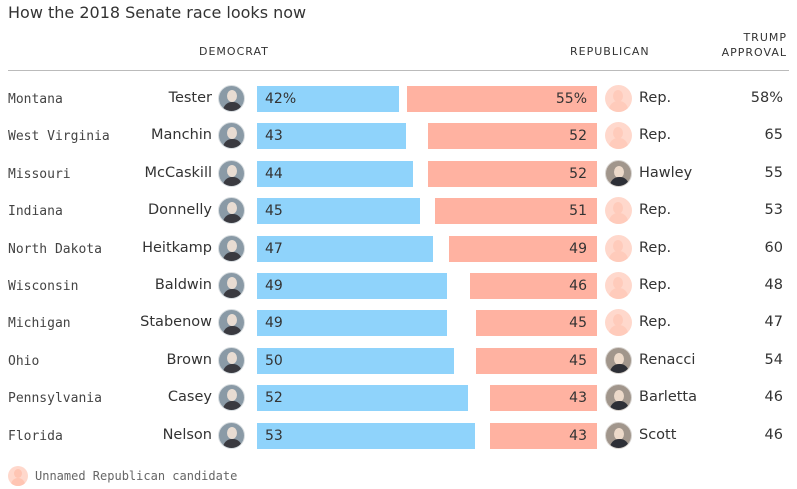 The image size is (797, 489). Describe the element at coordinates (754, 45) in the screenshot. I see `trump-approval-header: TRUMP APPROVAL` at that location.